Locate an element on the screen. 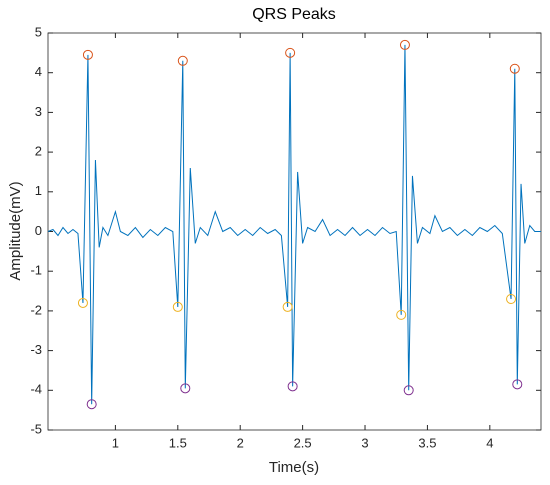 The width and height of the screenshot is (550, 485). y-tick-label: -5 is located at coordinates (36, 428).